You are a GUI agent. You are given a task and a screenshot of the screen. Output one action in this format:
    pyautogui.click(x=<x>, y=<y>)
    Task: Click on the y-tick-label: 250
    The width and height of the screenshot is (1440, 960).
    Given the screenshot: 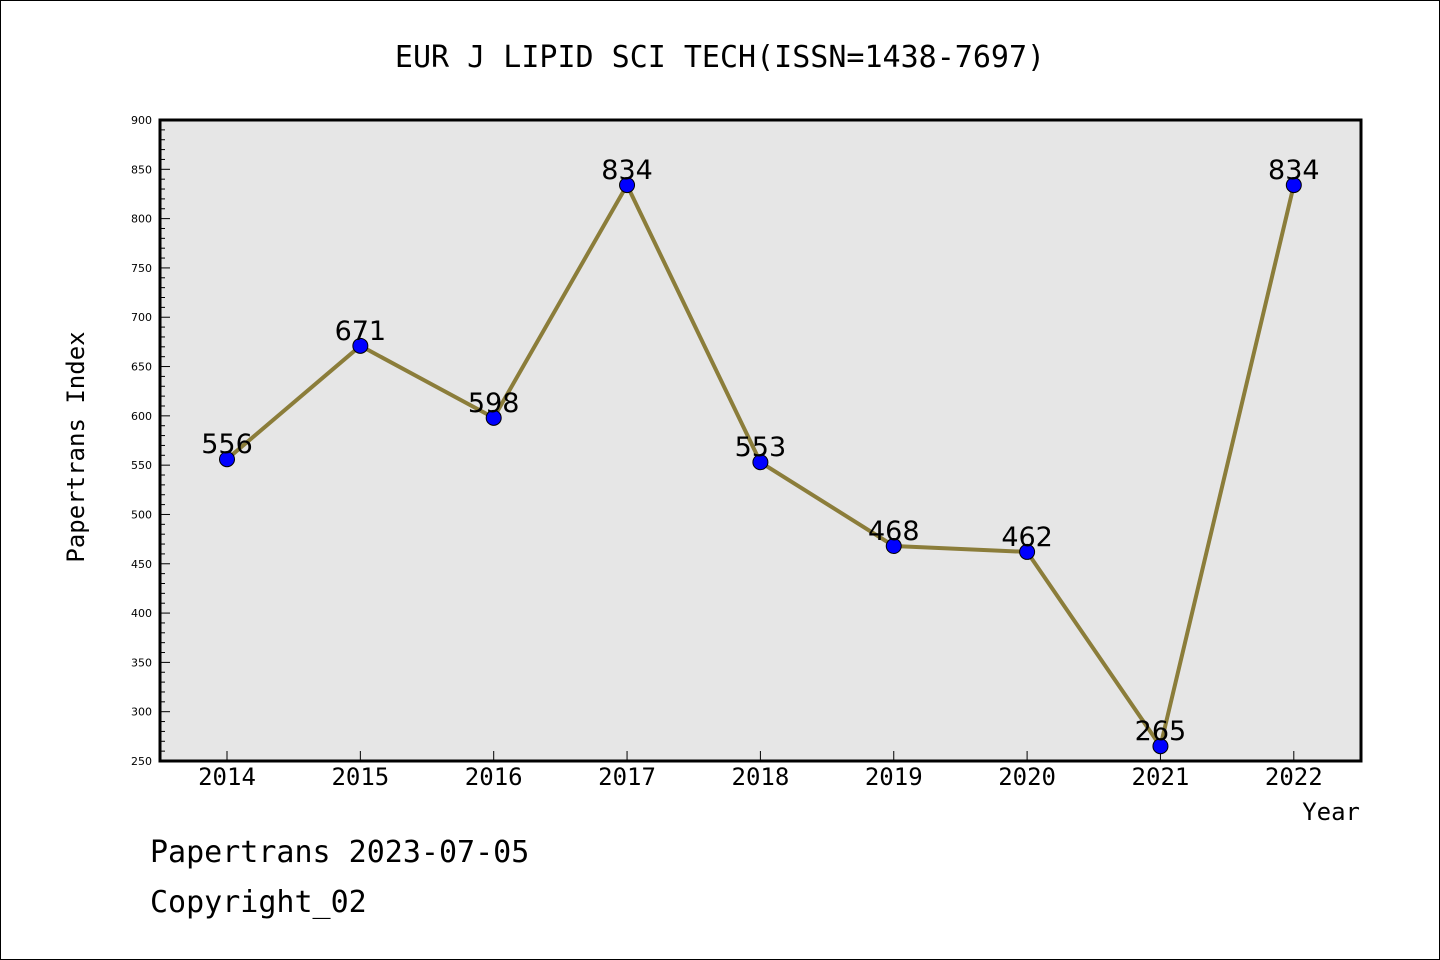 What is the action you would take?
    pyautogui.click(x=141, y=761)
    